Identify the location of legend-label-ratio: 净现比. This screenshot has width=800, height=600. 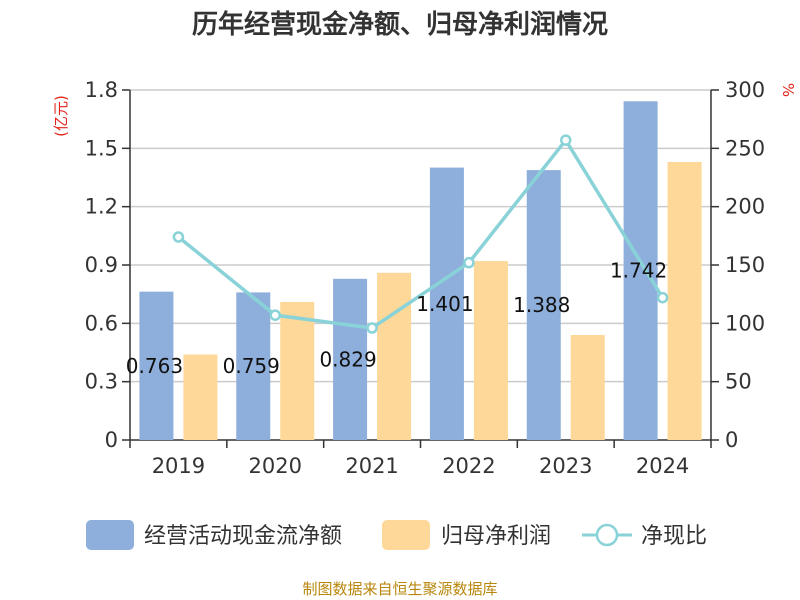
(674, 536).